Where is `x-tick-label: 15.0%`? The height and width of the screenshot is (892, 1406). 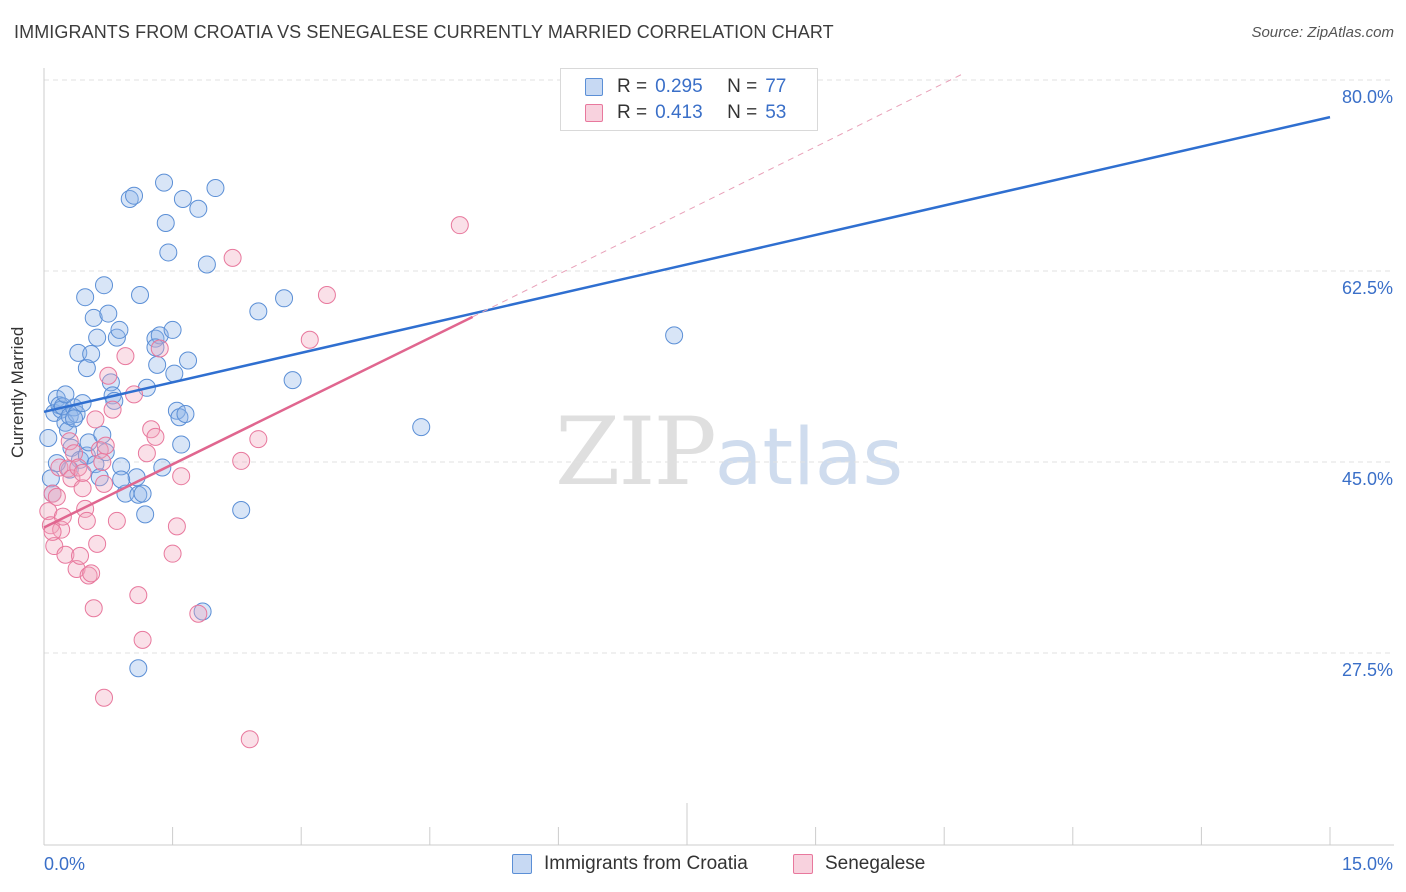
x-tick-label: 15.0% is located at coordinates (1367, 864).